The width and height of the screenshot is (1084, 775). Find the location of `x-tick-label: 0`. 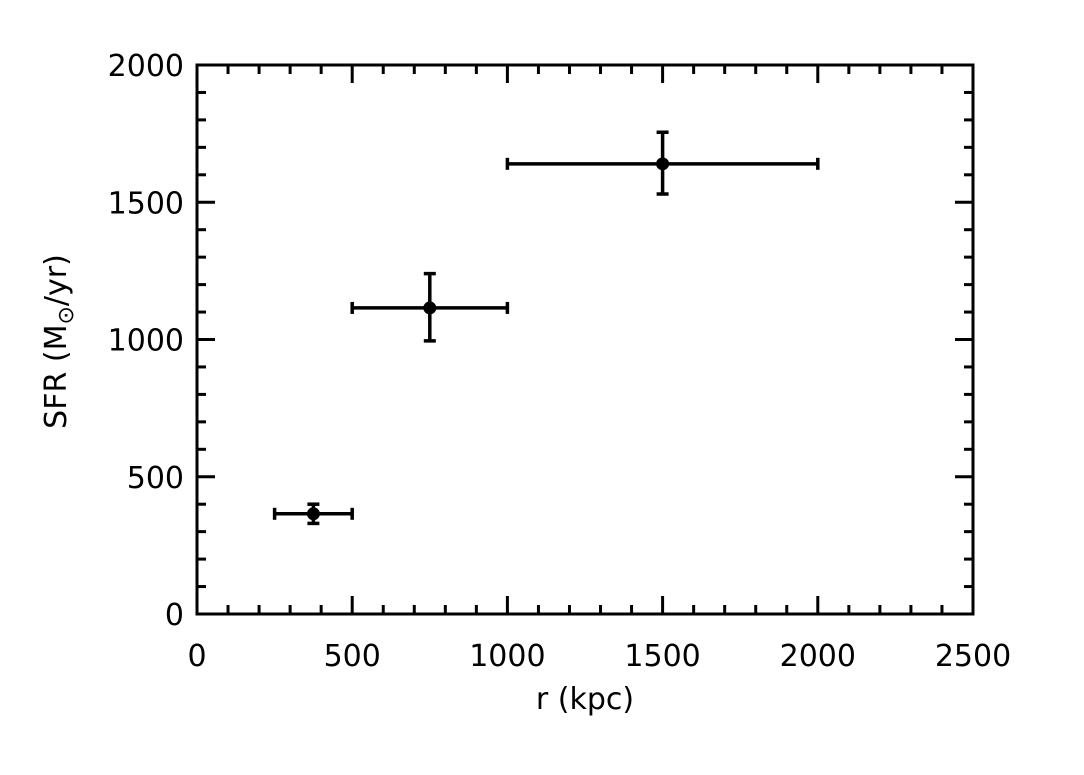

x-tick-label: 0 is located at coordinates (196, 656).